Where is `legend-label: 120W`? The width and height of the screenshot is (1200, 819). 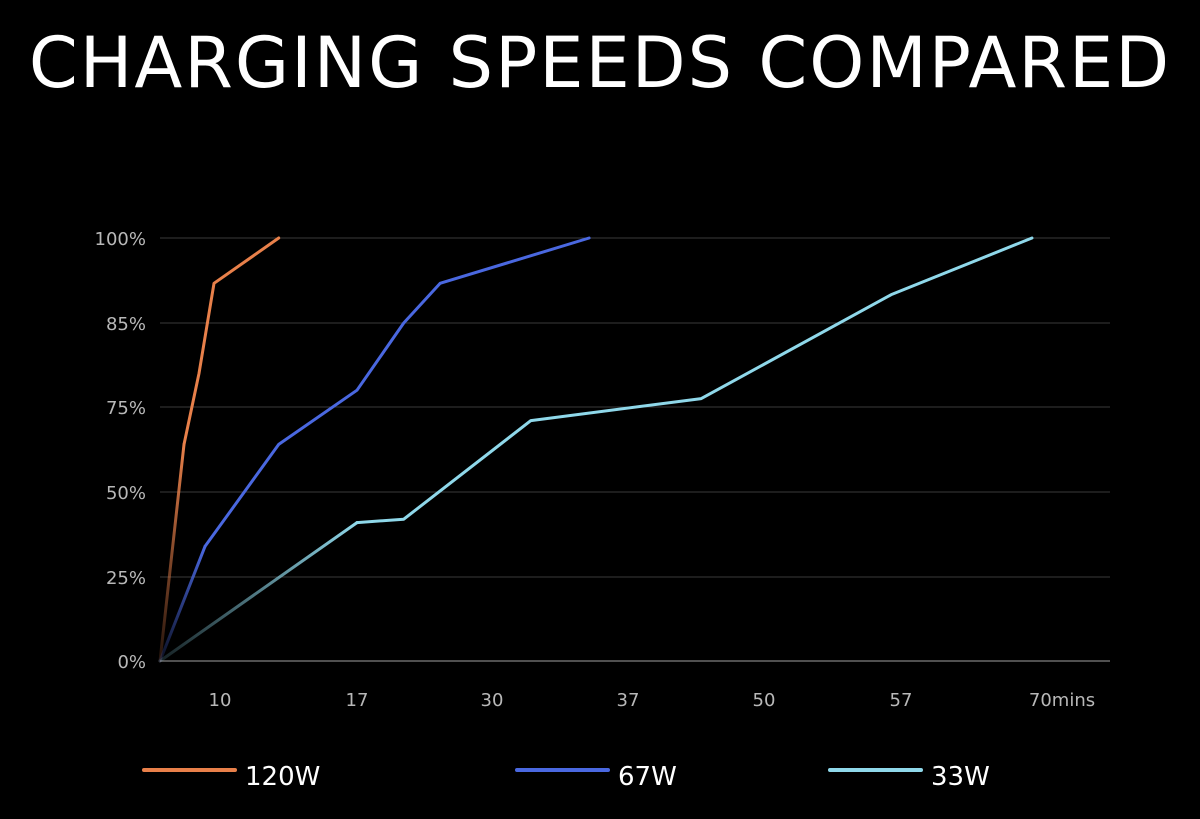 legend-label: 120W is located at coordinates (283, 777).